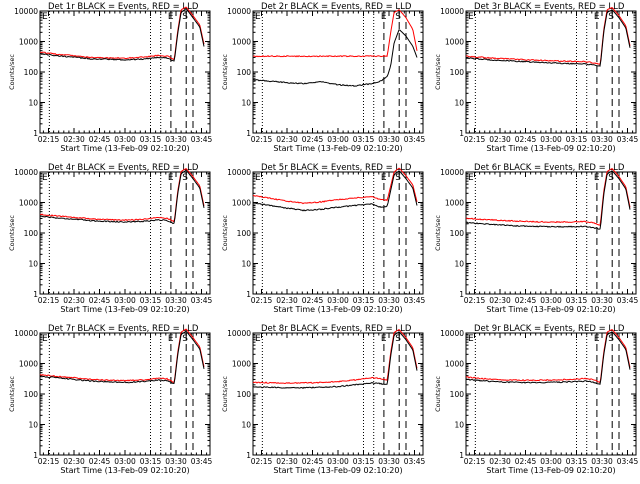 Image resolution: width=640 pixels, height=484 pixels. What do you see at coordinates (123, 7) in the screenshot?
I see `panel-title: Det 1r BLACK = Events, RED = LLD` at bounding box center [123, 7].